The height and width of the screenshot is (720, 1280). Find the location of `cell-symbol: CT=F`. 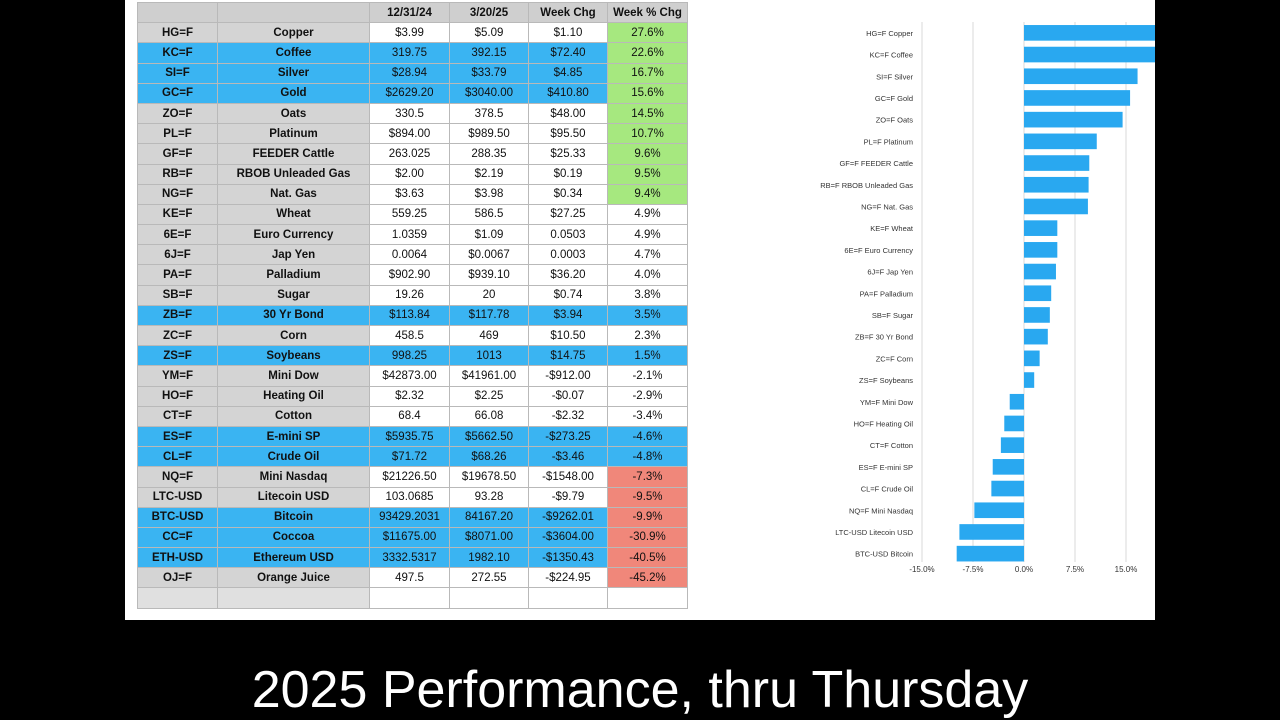

cell-symbol: CT=F is located at coordinates (177, 416).